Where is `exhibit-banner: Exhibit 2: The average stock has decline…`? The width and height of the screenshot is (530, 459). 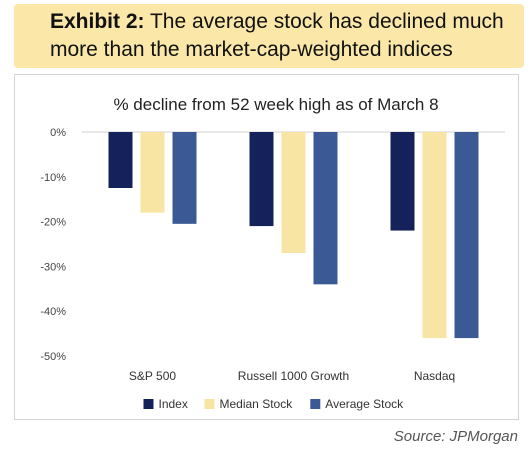
exhibit-banner: Exhibit 2: The average stock has decline… is located at coordinates (269, 36).